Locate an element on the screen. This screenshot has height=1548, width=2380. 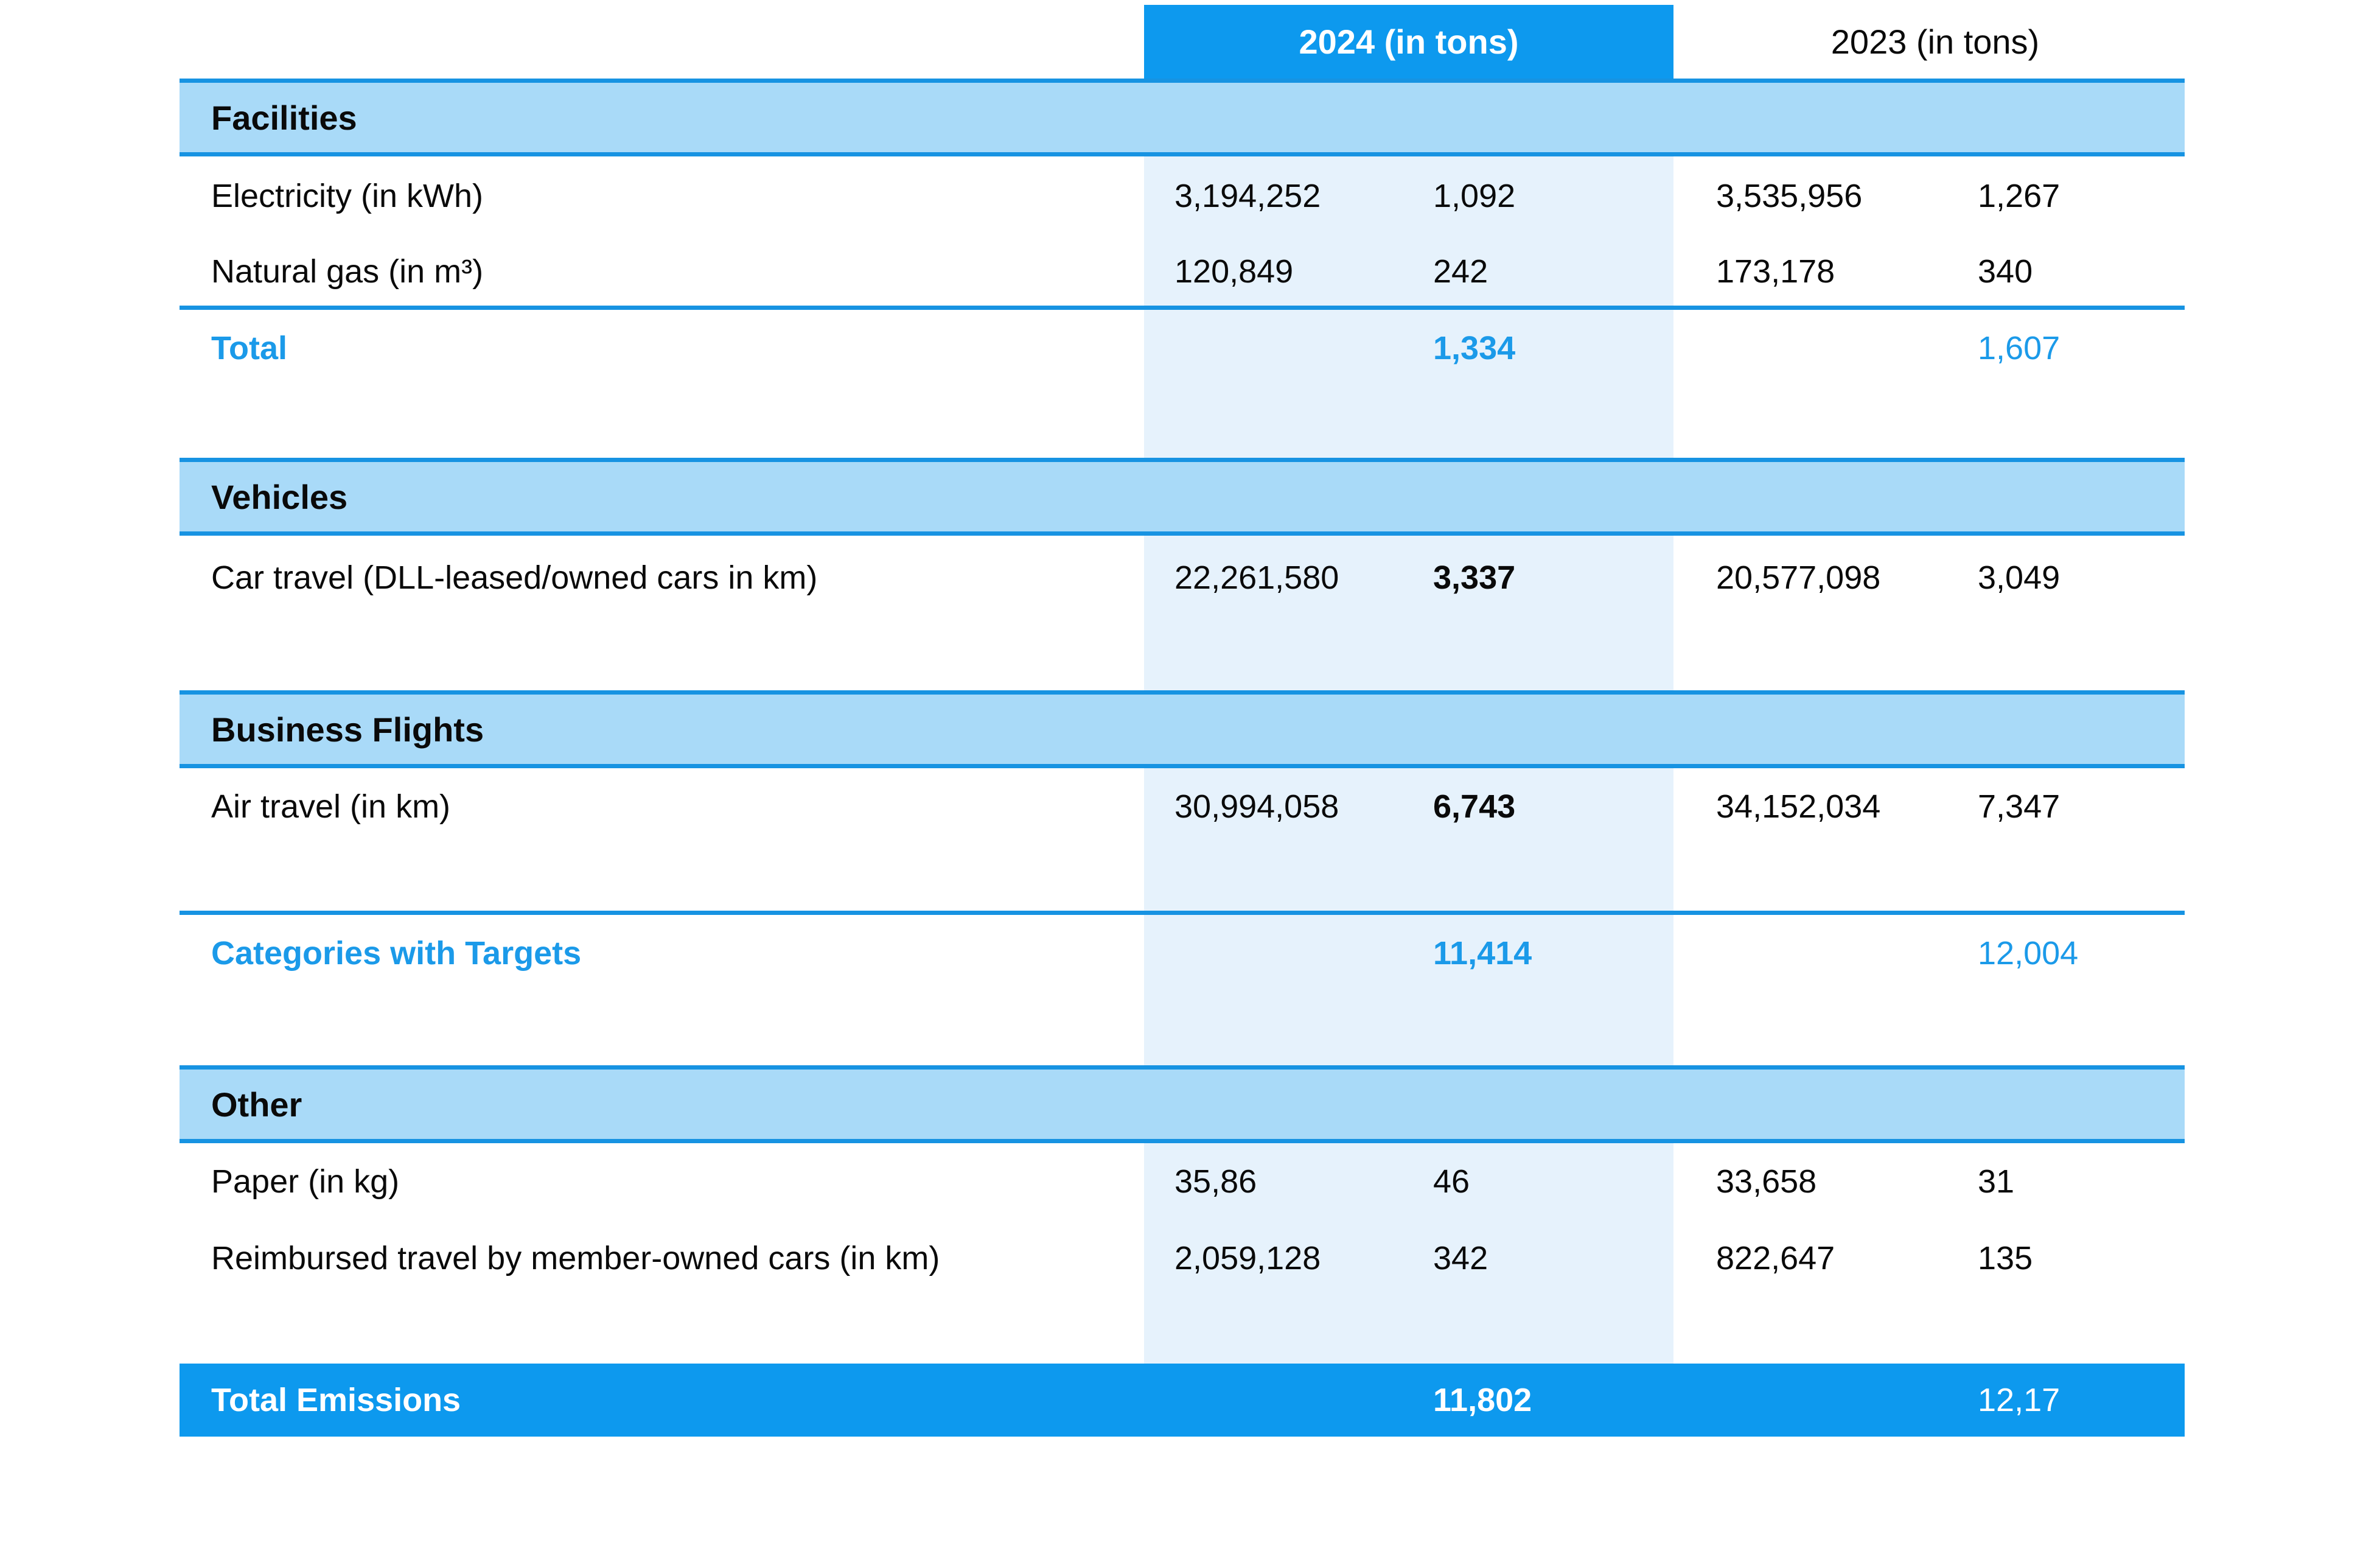
value-2023-tons: 340 is located at coordinates (2005, 271).